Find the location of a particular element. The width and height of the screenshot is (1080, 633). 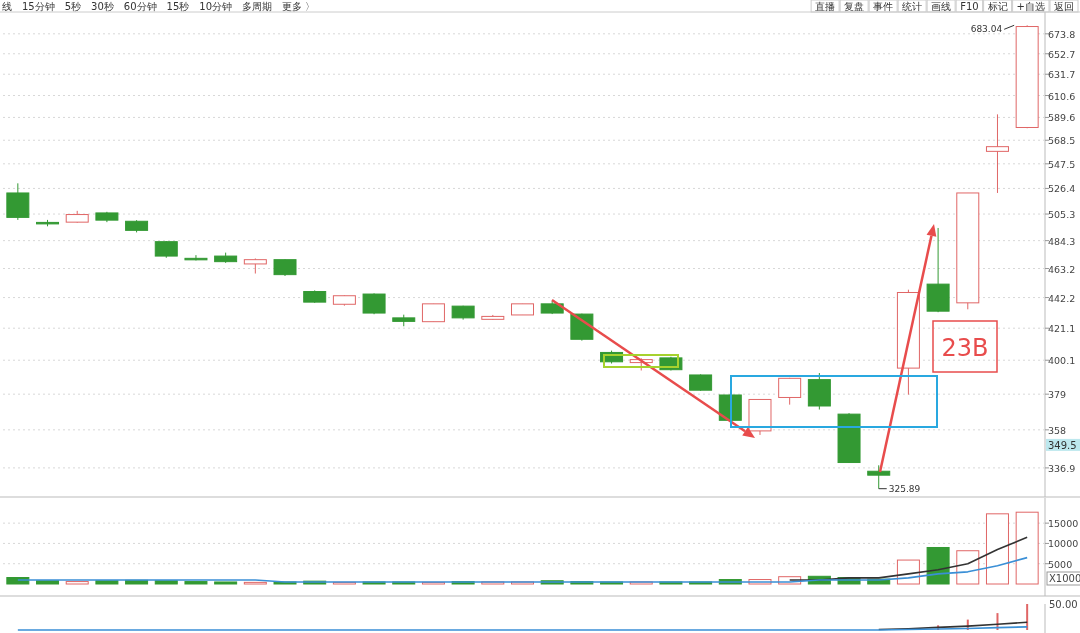

y-tick-label: 526.4 is located at coordinates (1062, 189).